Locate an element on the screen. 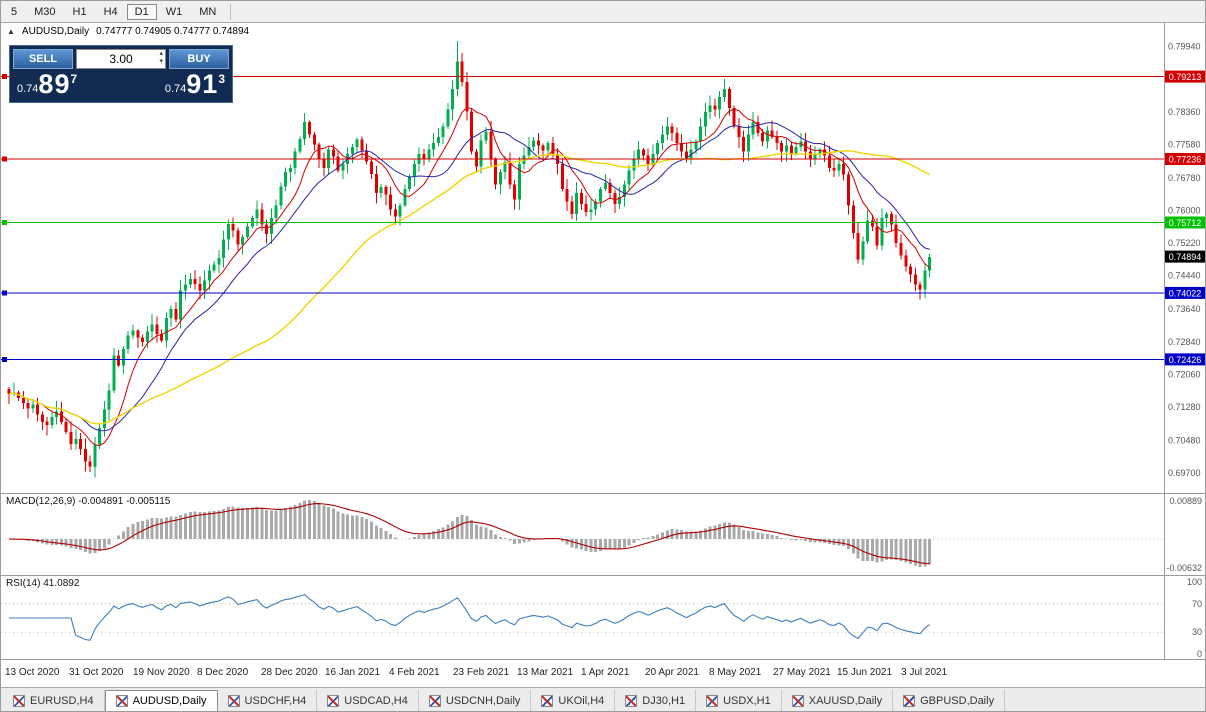 The height and width of the screenshot is (712, 1206). chart-tab-usdcad-h4: USDCAD,H4 is located at coordinates (368, 700).